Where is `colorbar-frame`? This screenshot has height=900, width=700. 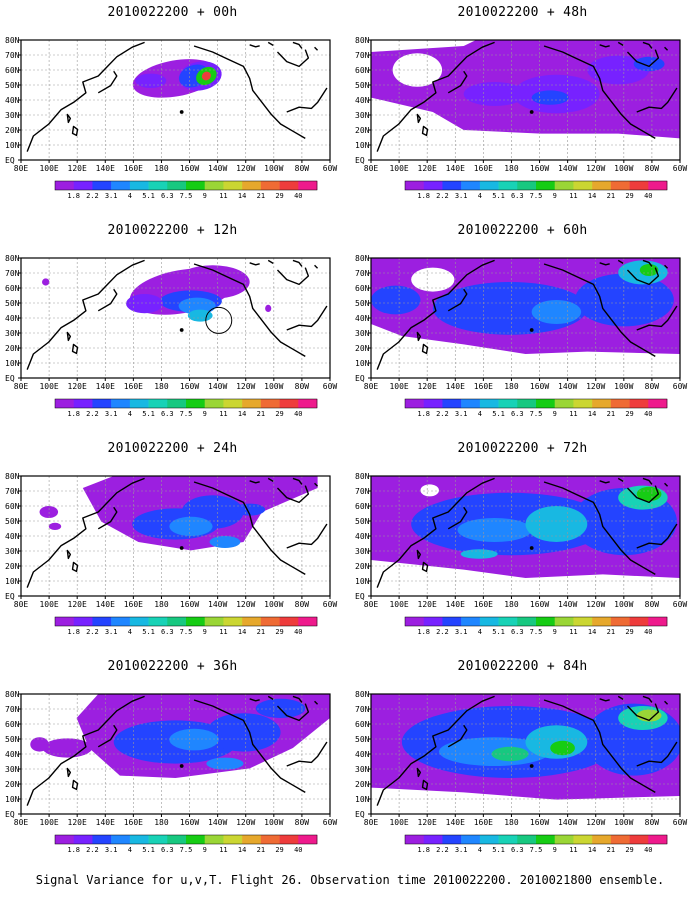
colorbar-frame is located at coordinates (186, 839).